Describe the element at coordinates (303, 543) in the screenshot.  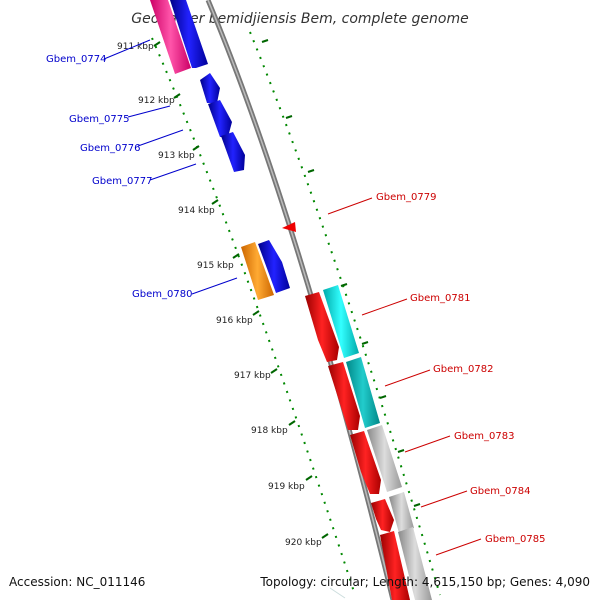
I see `tick-label-920: 920 kbp` at that location.